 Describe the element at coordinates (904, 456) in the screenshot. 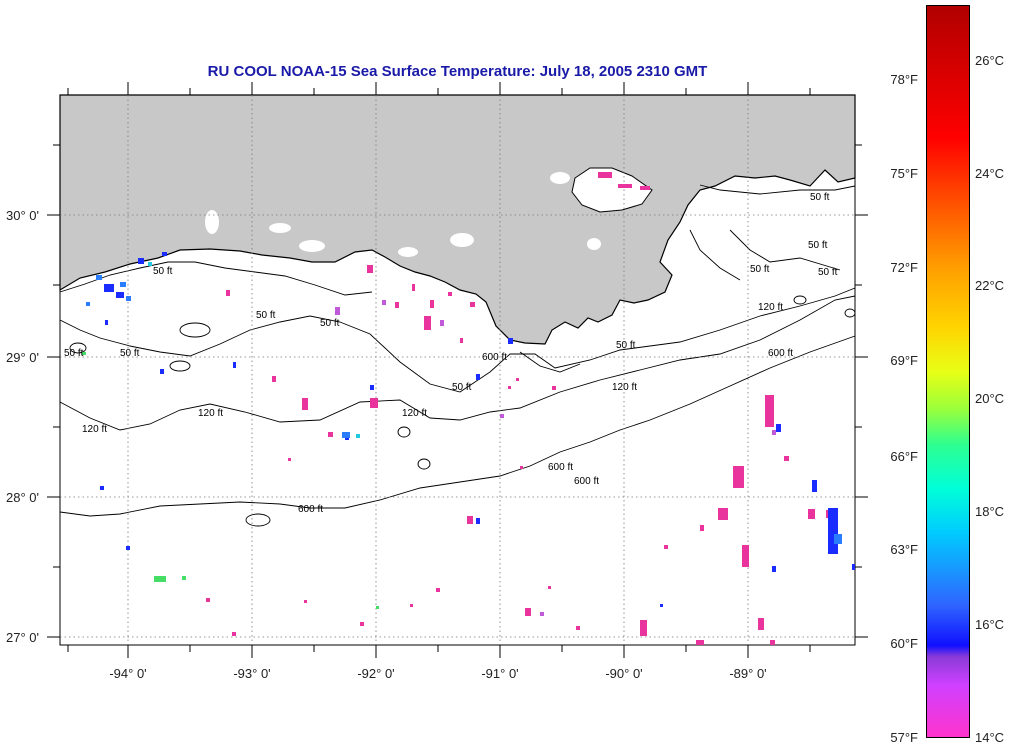

I see `colorbar-f-label: 66°F` at that location.